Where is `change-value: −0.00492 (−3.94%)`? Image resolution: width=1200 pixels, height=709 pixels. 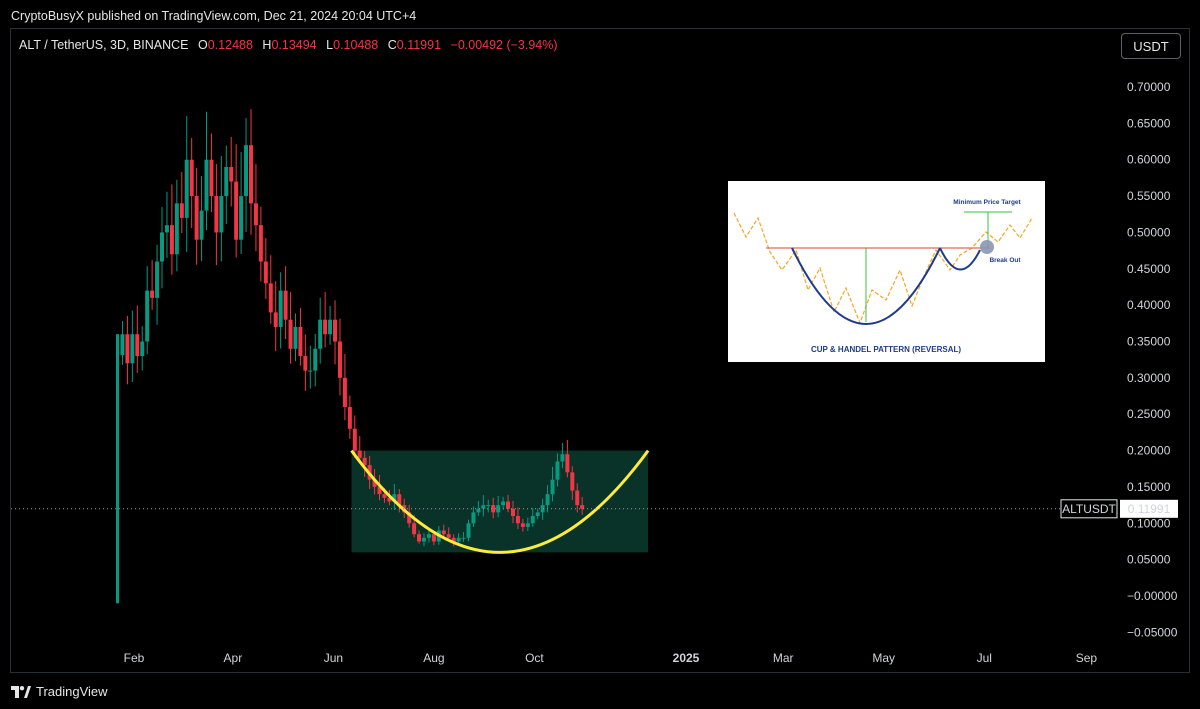 change-value: −0.00492 (−3.94%) is located at coordinates (504, 45).